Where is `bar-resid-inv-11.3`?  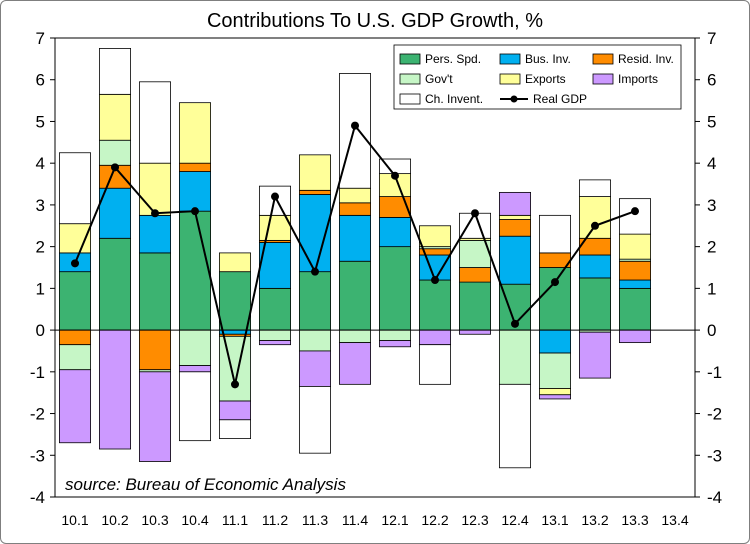
bar-resid-inv-11.3 is located at coordinates (314, 192).